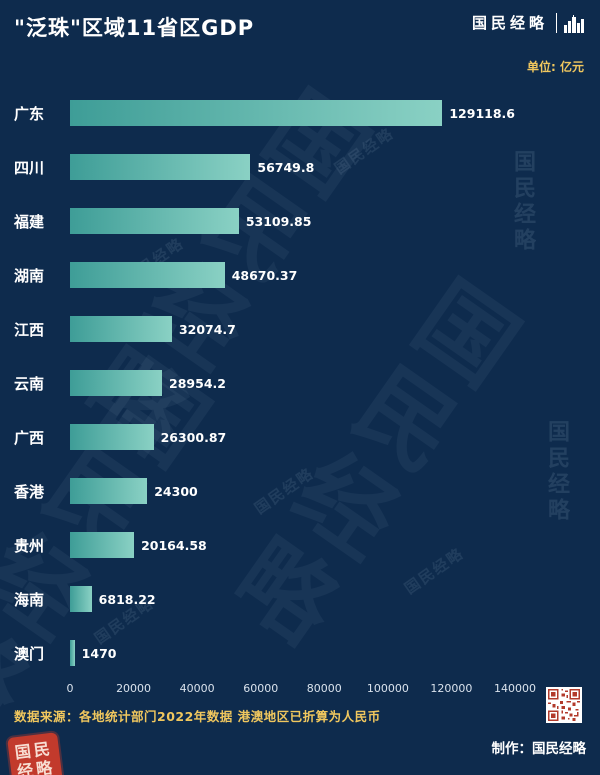 The image size is (600, 775). What do you see at coordinates (176, 491) in the screenshot?
I see `value-label: 24300` at bounding box center [176, 491].